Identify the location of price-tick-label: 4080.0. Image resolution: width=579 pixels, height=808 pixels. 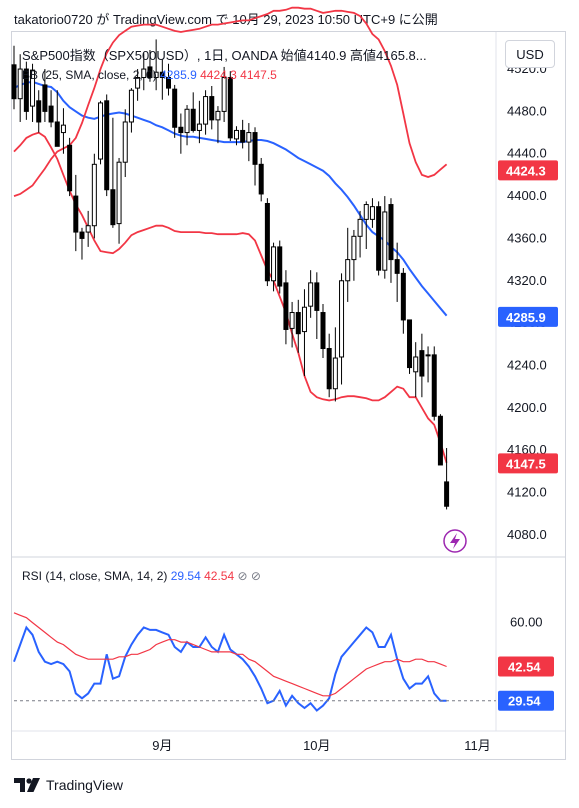
(527, 534).